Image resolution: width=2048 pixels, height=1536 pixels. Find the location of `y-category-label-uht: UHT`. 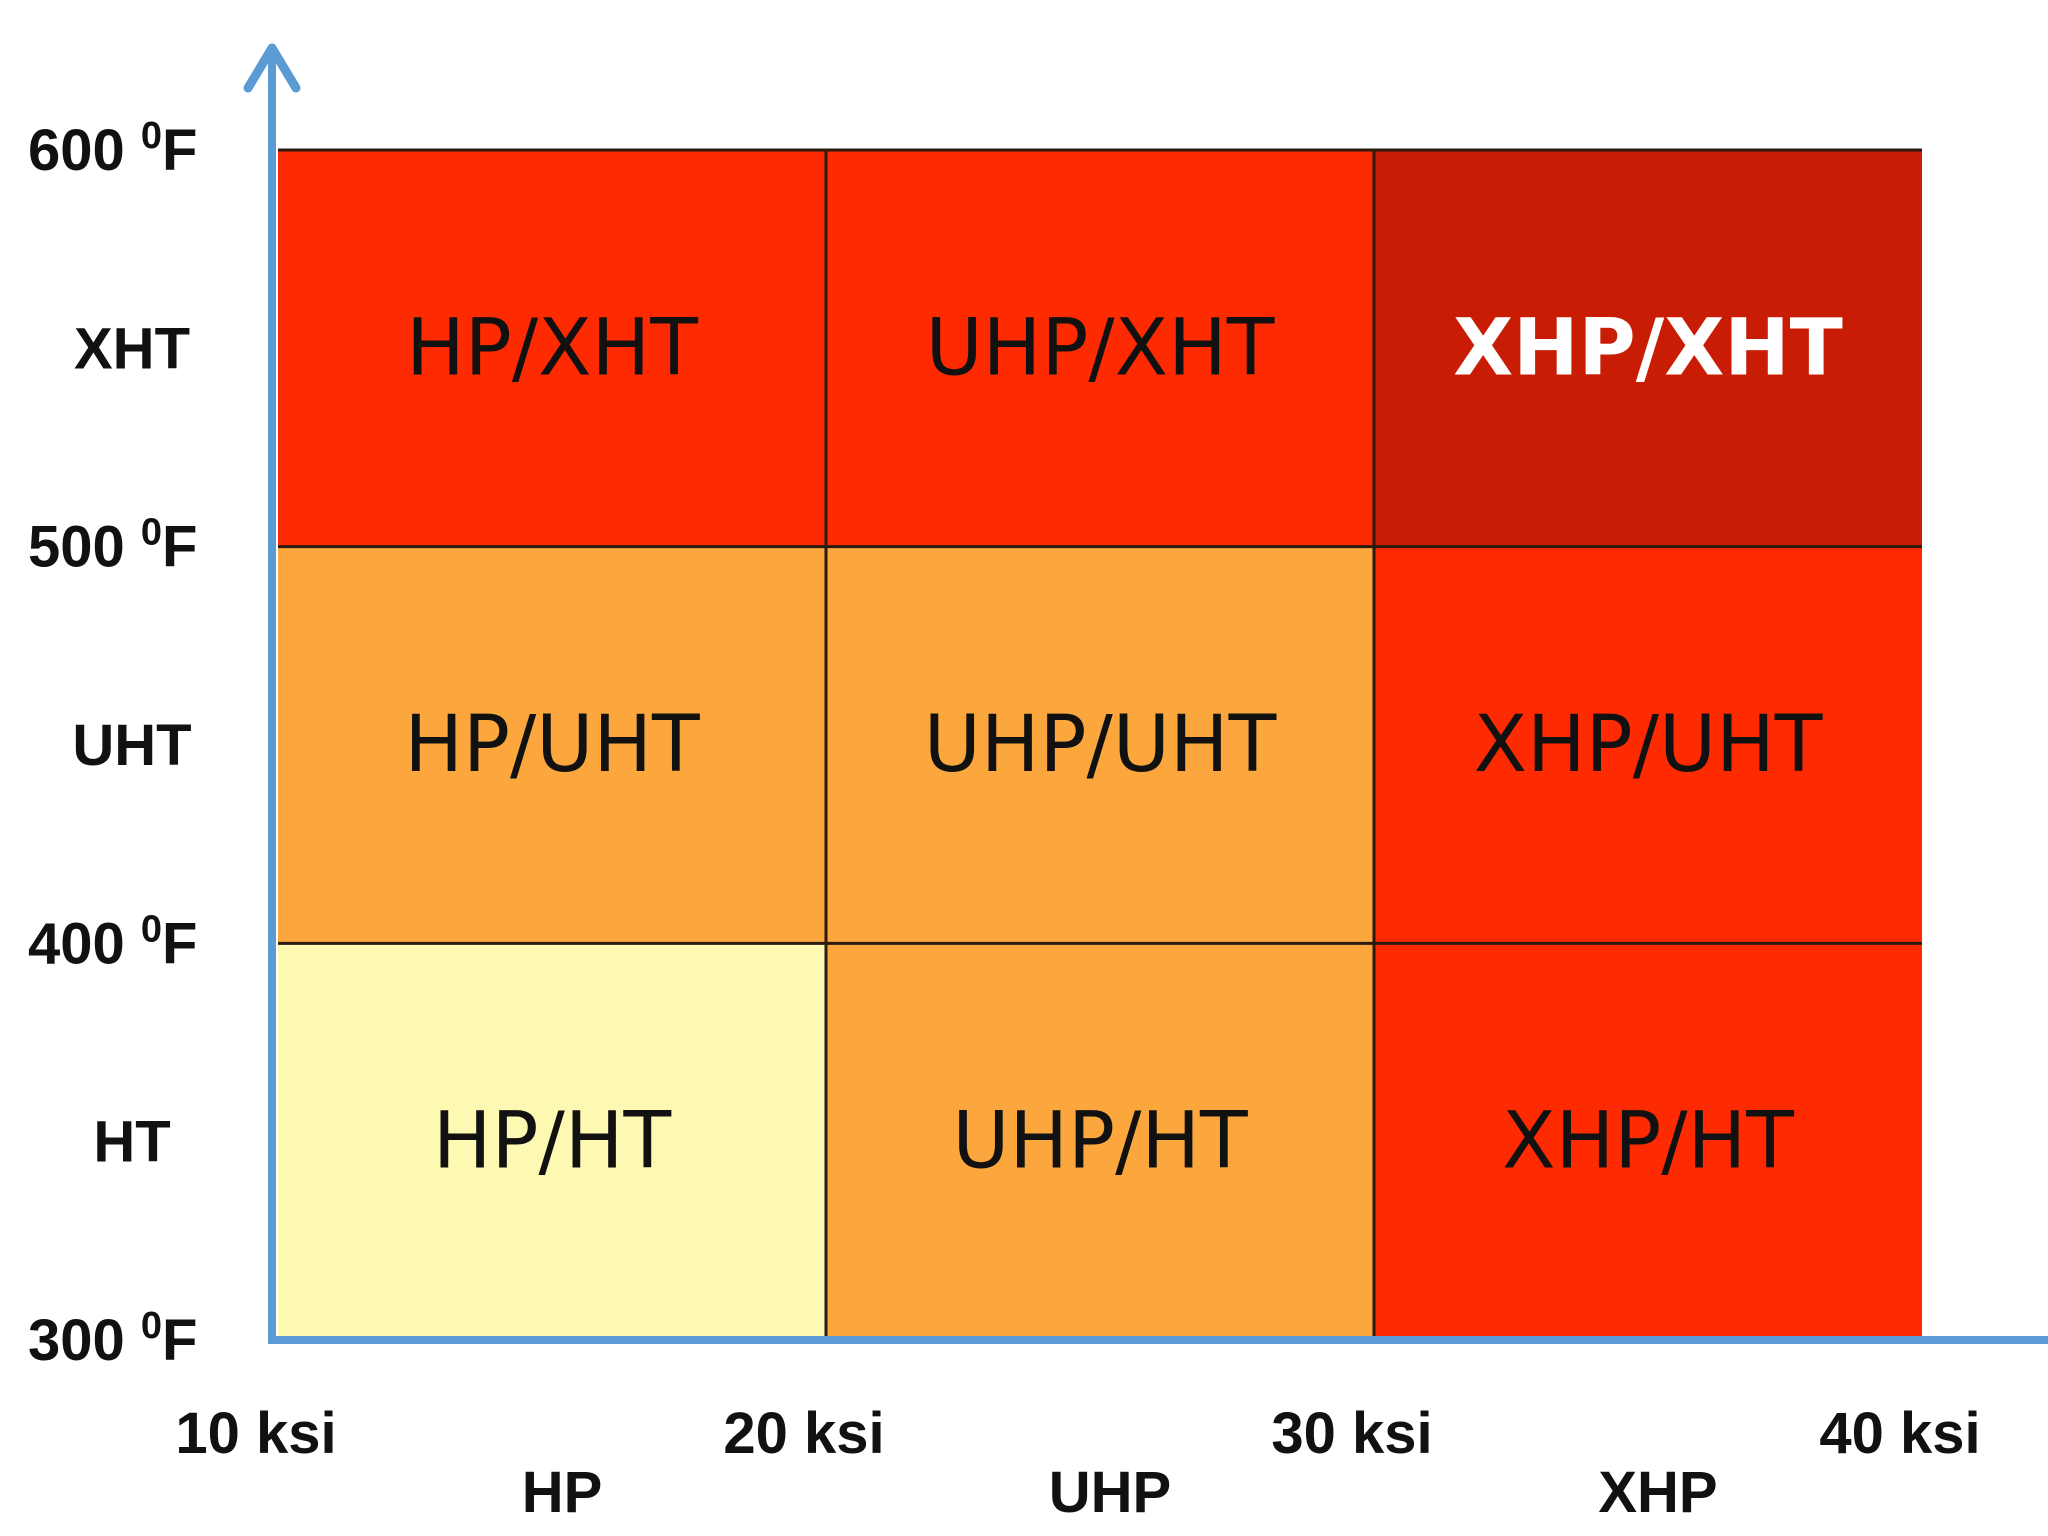

y-category-label-uht: UHT is located at coordinates (131, 745).